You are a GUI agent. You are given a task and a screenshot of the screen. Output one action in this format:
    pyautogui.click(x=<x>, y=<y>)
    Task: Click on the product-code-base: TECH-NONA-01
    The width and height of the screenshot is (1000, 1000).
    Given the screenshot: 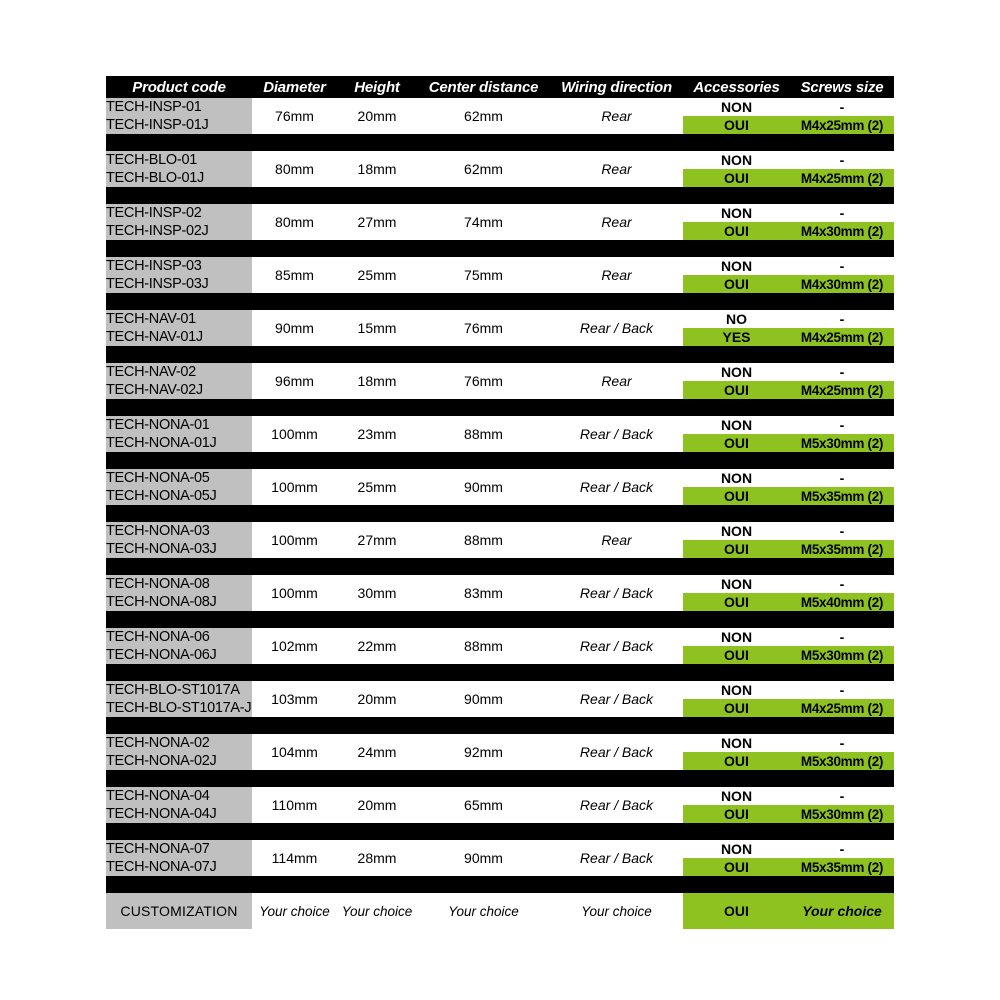 What is the action you would take?
    pyautogui.click(x=179, y=425)
    